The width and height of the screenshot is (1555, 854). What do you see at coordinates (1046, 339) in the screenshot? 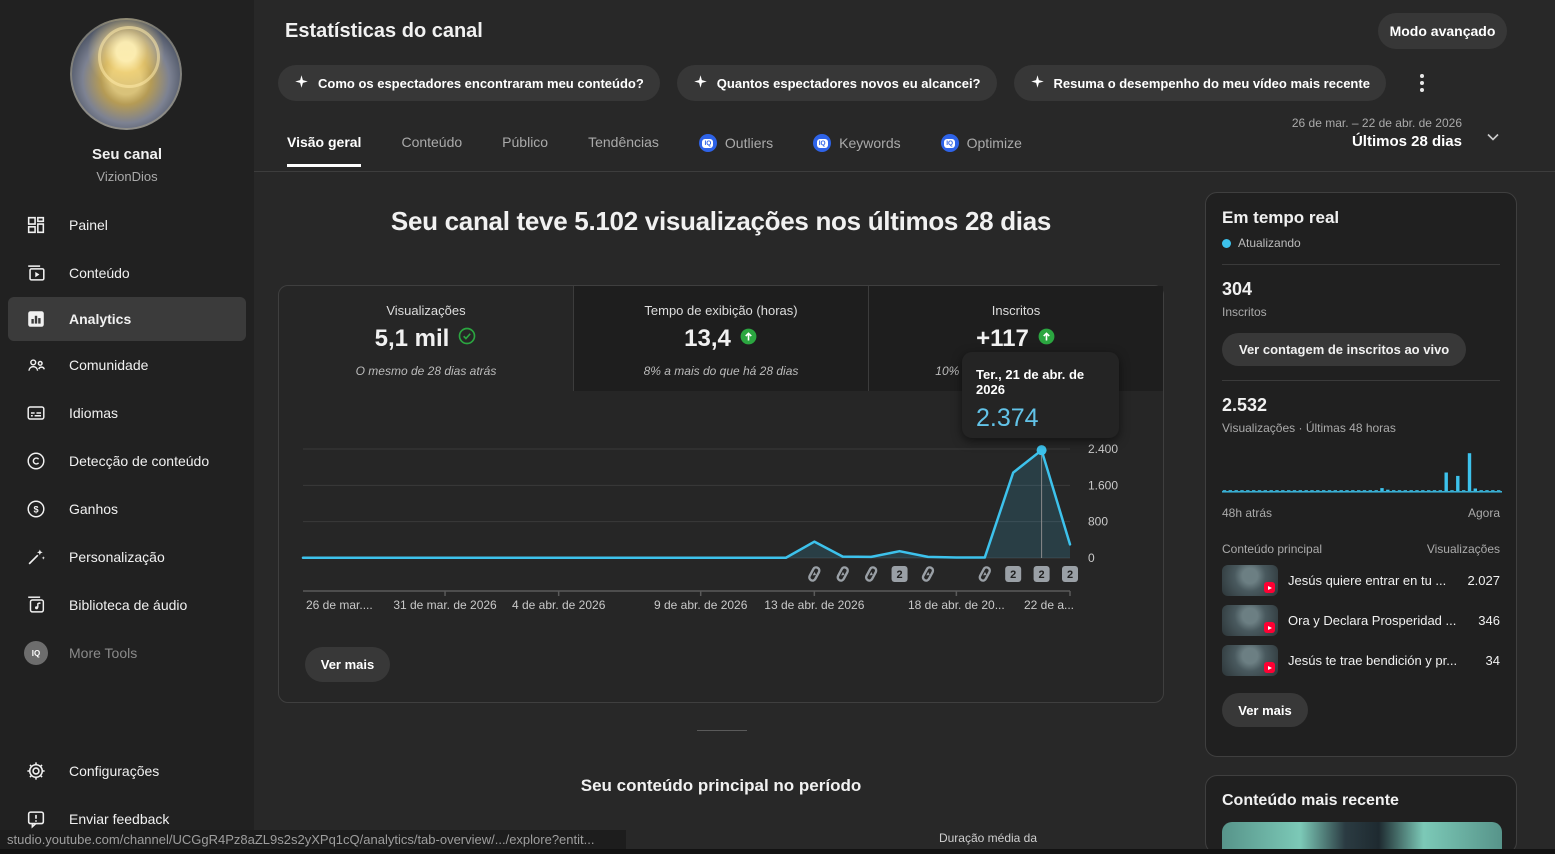
I see `trend-up-icon` at bounding box center [1046, 339].